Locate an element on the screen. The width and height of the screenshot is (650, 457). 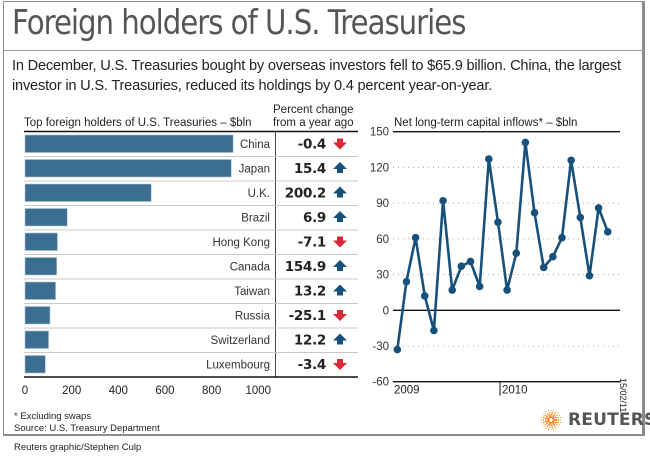
y-tick-label: 0 is located at coordinates (386, 311).